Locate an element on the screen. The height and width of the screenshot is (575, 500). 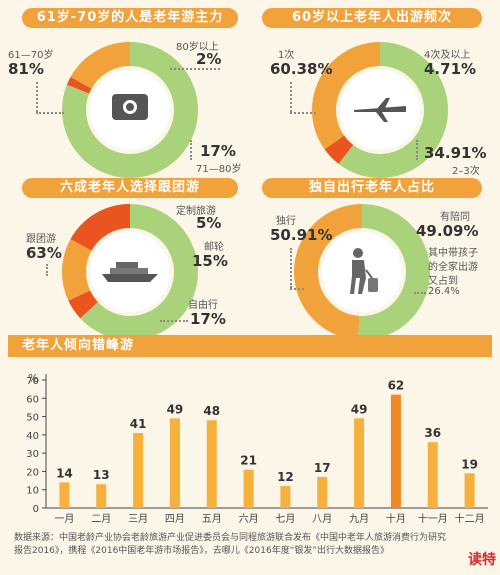
freq-value-1: 60.38% is located at coordinates (301, 69).